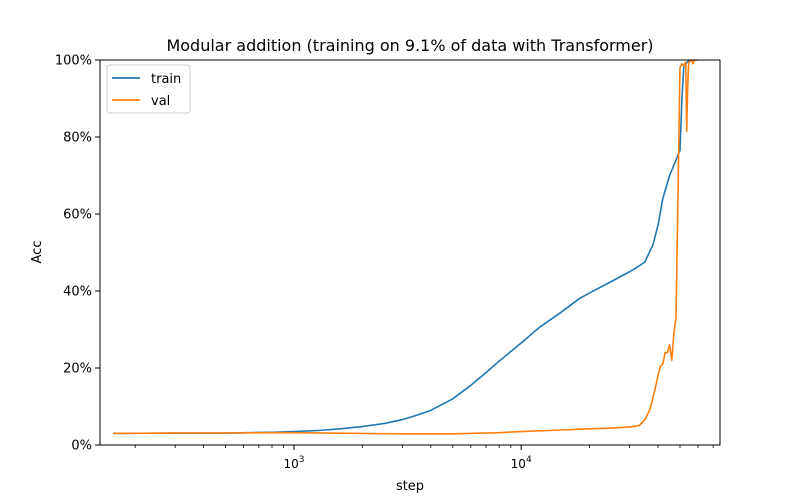 The height and width of the screenshot is (500, 800). I want to click on x-axis-label: step, so click(410, 486).